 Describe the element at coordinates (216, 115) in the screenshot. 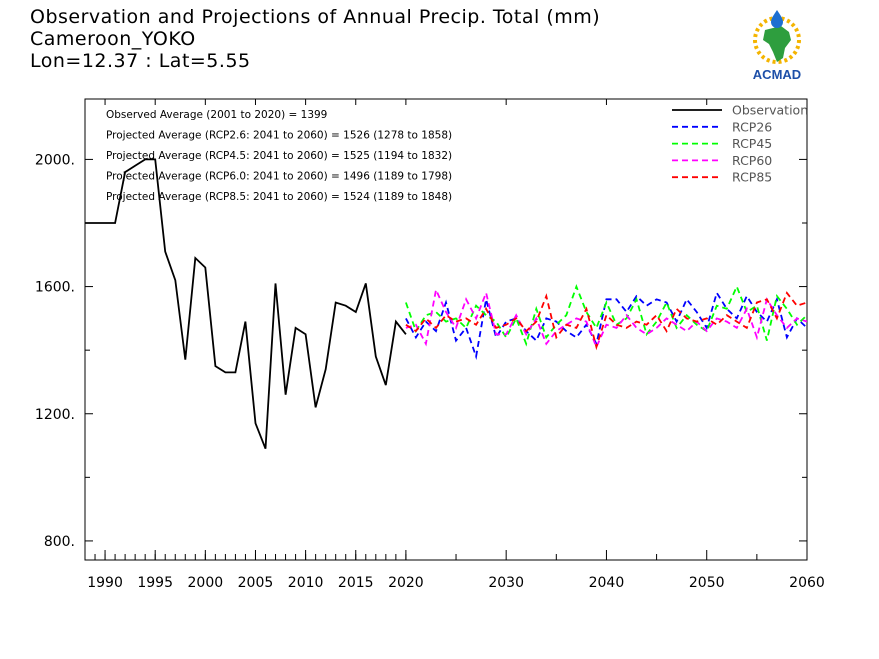

I see `annotation-line: Observed Average (2001 to 2020) = 1399` at that location.